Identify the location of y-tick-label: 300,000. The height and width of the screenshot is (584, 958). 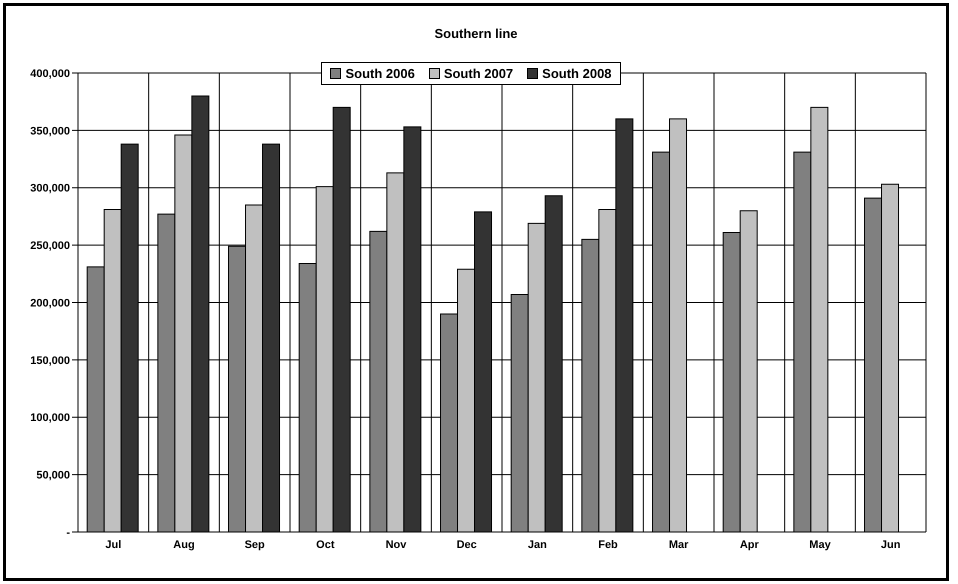
(50, 188).